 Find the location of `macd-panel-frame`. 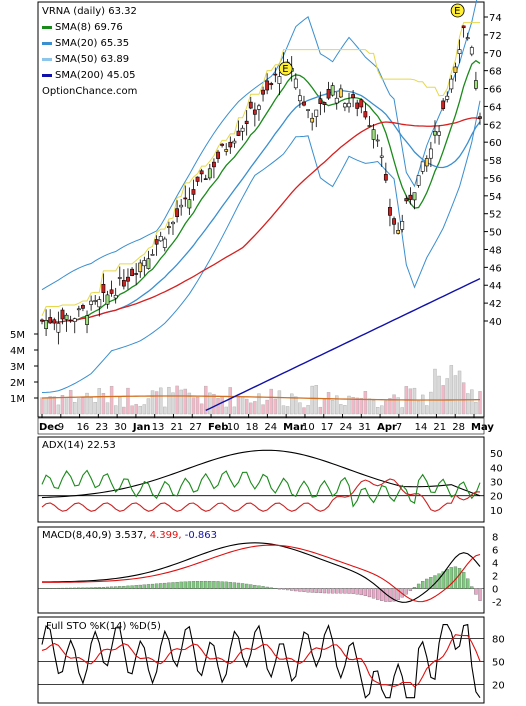

macd-panel-frame is located at coordinates (261, 570).